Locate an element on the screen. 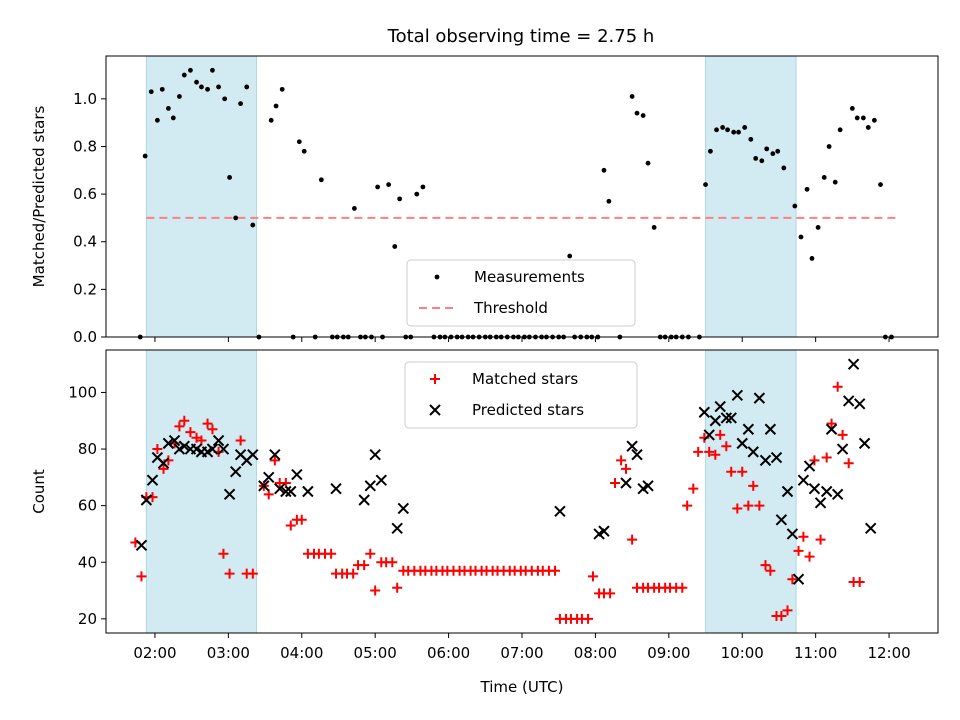 The width and height of the screenshot is (960, 720). x-tick-label: 10:00 is located at coordinates (742, 653).